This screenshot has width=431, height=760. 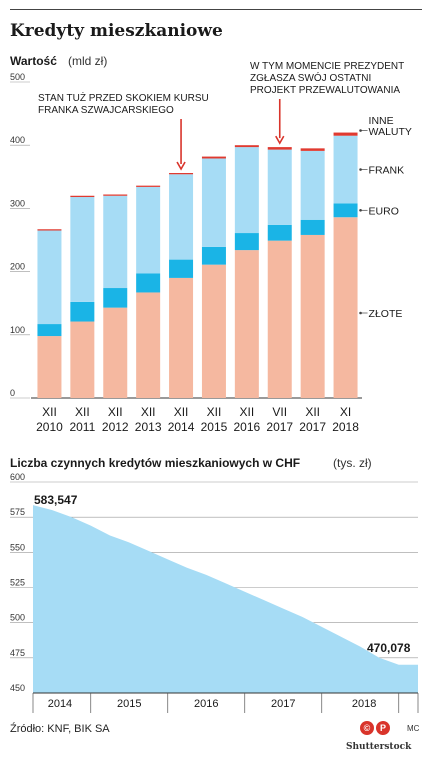 I want to click on area-chart-unit: (tys. zł), so click(x=352, y=463).